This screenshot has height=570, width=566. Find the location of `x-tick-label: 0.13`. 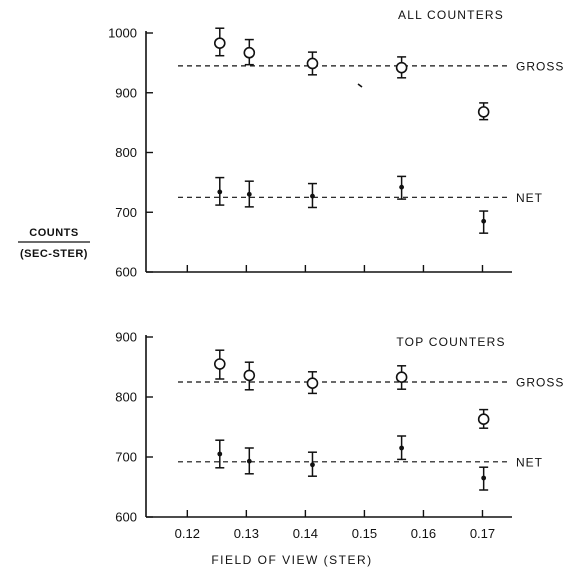

x-tick-label: 0.13 is located at coordinates (246, 533).